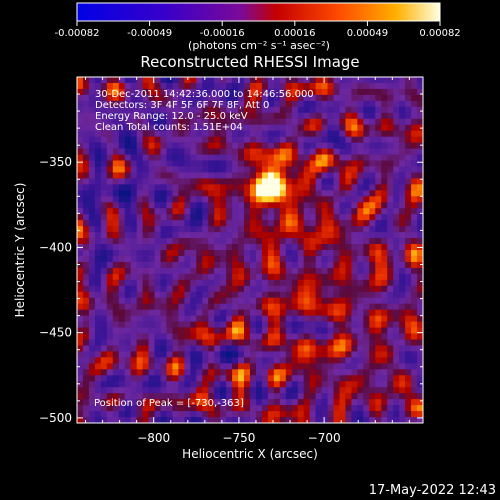  What do you see at coordinates (294, 33) in the screenshot?
I see `colorbar-tick-label: 0.00016` at bounding box center [294, 33].